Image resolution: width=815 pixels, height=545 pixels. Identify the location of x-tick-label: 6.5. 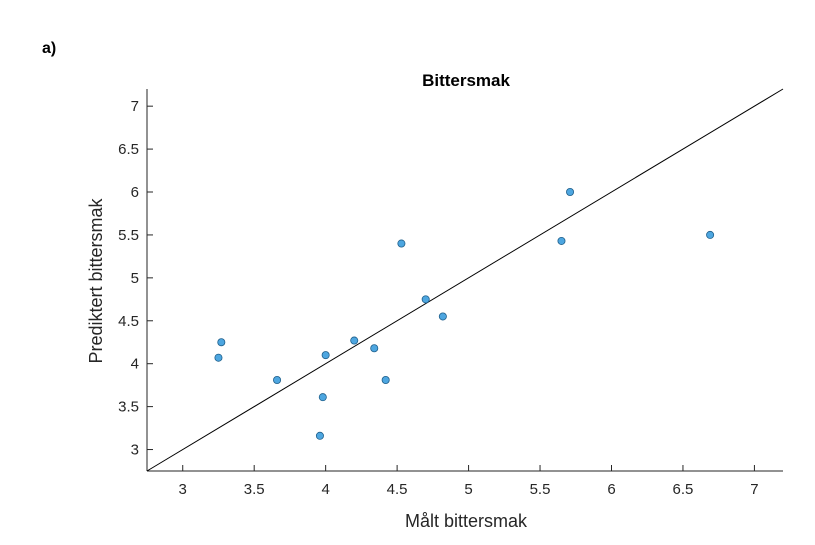
(683, 489).